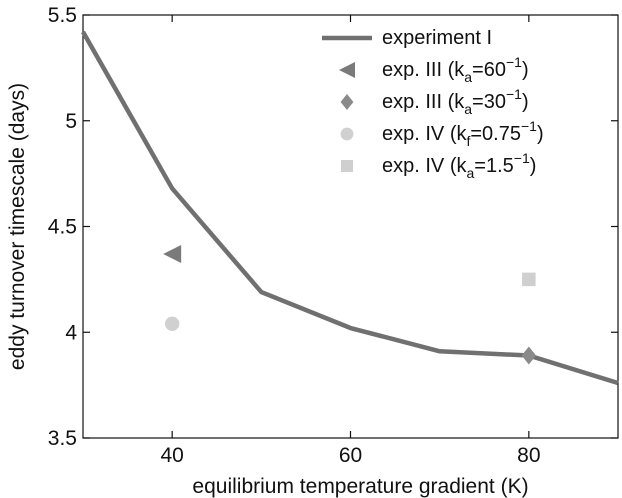 The image size is (622, 498). Describe the element at coordinates (455, 101) in the screenshot. I see `legend-label: exp. III (ka=30−1)` at that location.